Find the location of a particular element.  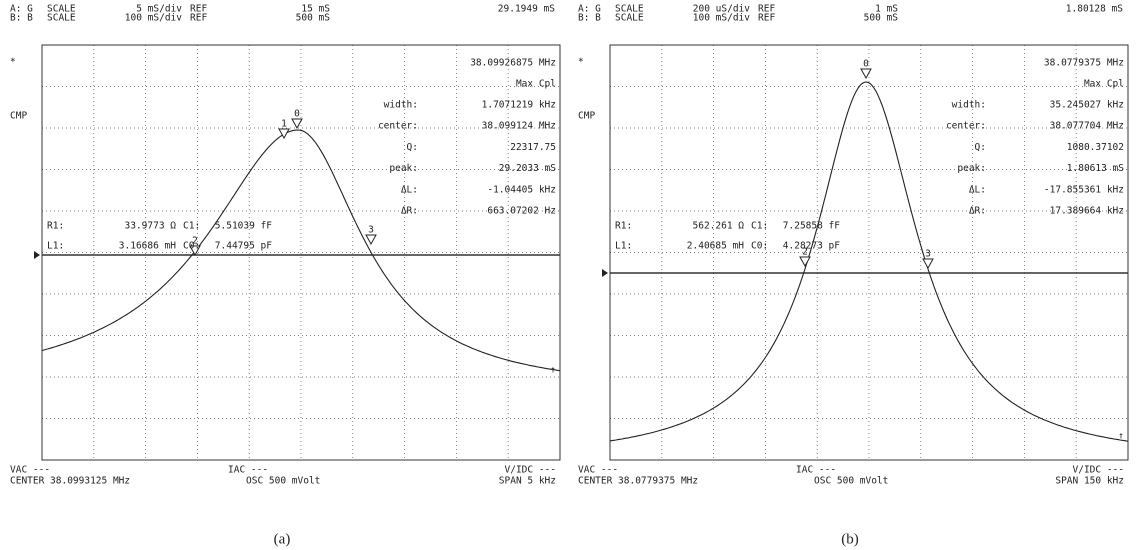

reading: 29.1949 mS is located at coordinates (526, 9).